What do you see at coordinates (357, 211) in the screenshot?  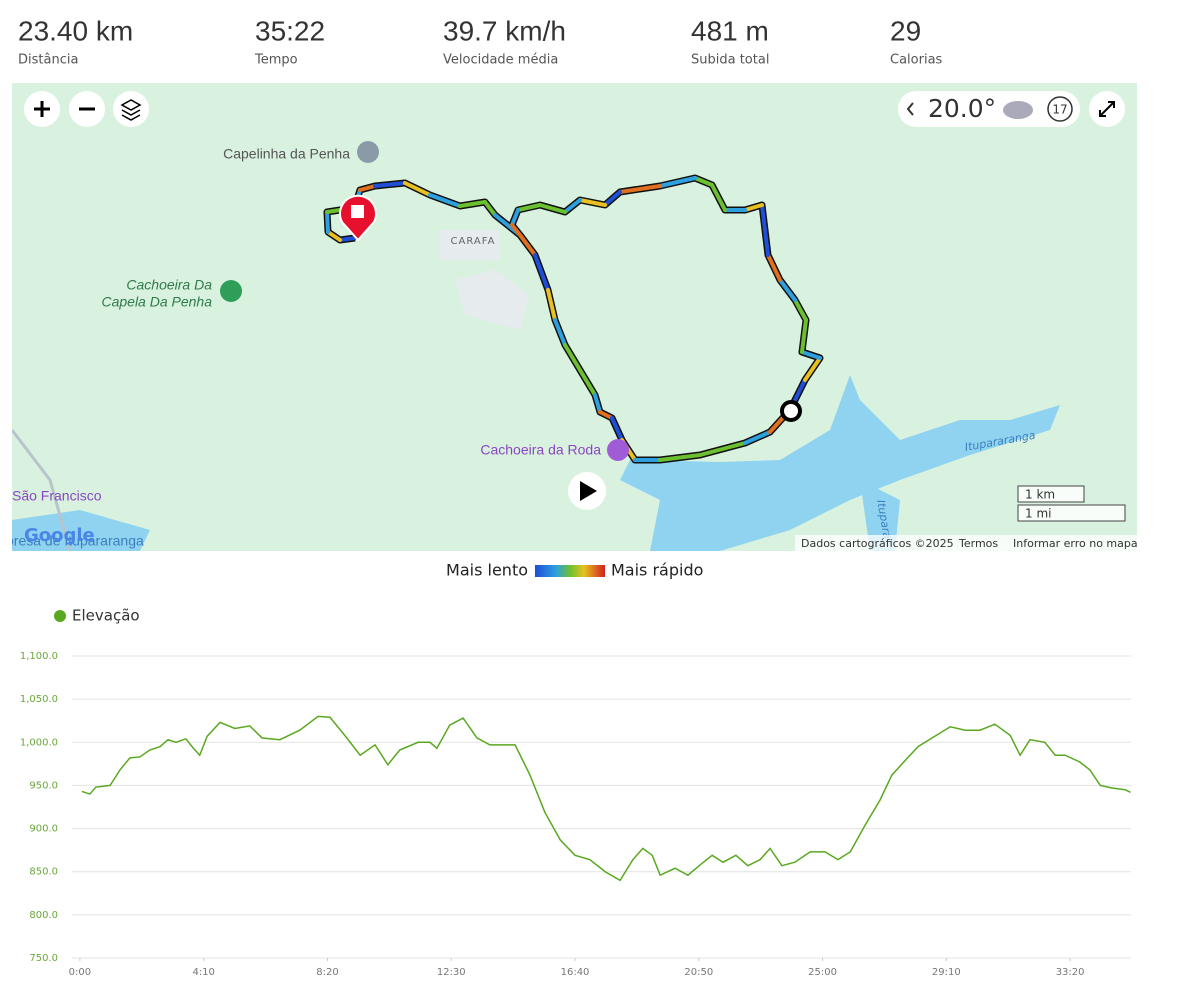 I see `end-icon` at bounding box center [357, 211].